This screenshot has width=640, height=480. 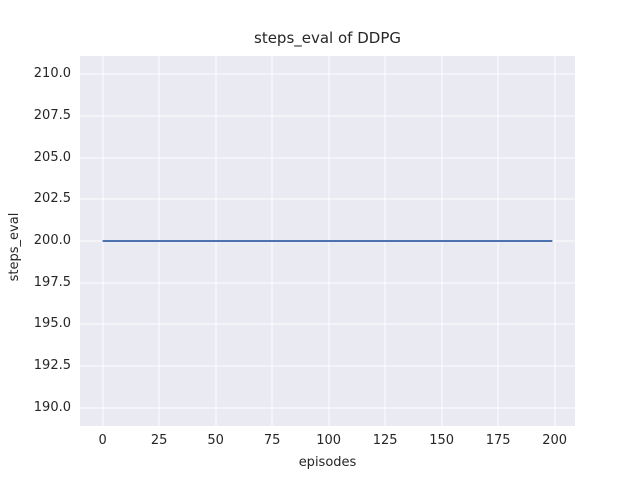 What do you see at coordinates (52, 282) in the screenshot?
I see `y-tick-label: 197.5` at bounding box center [52, 282].